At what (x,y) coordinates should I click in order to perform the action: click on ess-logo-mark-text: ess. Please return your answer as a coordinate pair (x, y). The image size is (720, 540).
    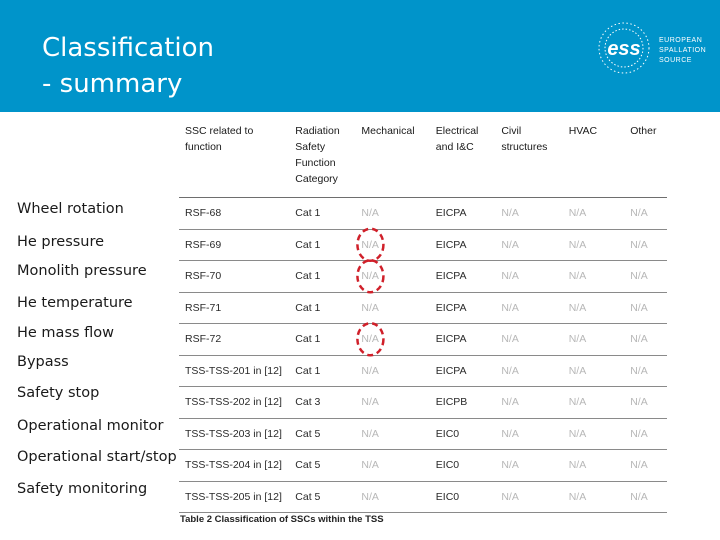
    Looking at the image, I should click on (623, 49).